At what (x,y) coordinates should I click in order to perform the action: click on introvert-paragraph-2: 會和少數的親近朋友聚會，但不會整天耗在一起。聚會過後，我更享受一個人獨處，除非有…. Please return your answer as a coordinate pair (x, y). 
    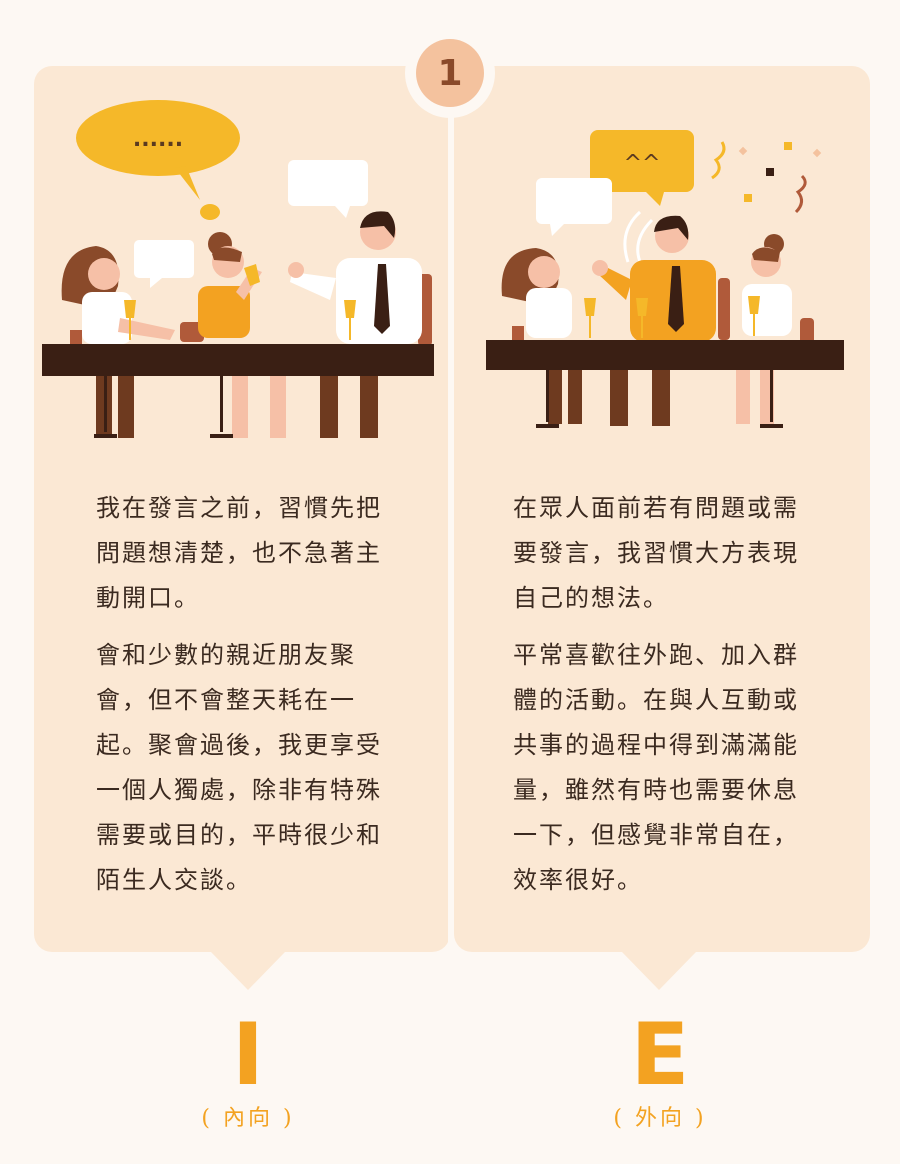
    Looking at the image, I should click on (239, 767).